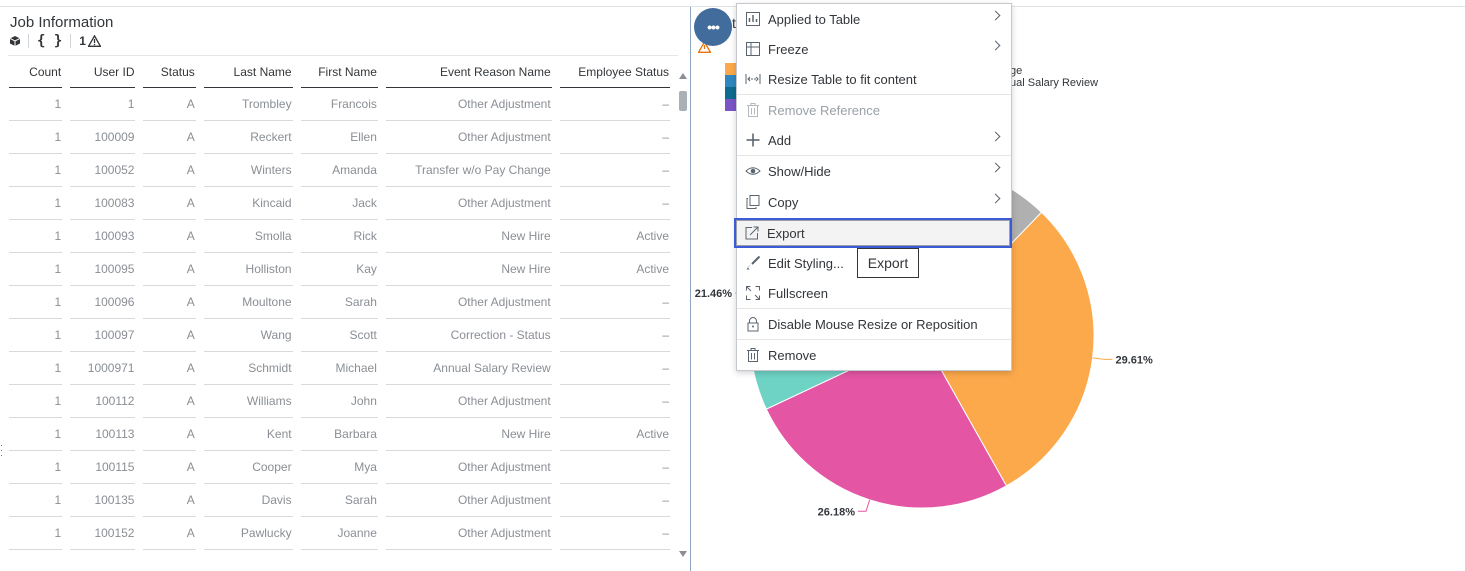 The width and height of the screenshot is (1465, 571). Describe the element at coordinates (339, 335) in the screenshot. I see `cell-first-name: Scott` at that location.